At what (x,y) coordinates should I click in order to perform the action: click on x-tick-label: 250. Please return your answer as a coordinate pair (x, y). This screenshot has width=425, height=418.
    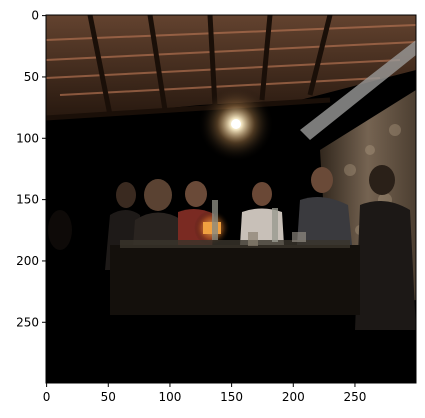
    Looking at the image, I should click on (354, 397).